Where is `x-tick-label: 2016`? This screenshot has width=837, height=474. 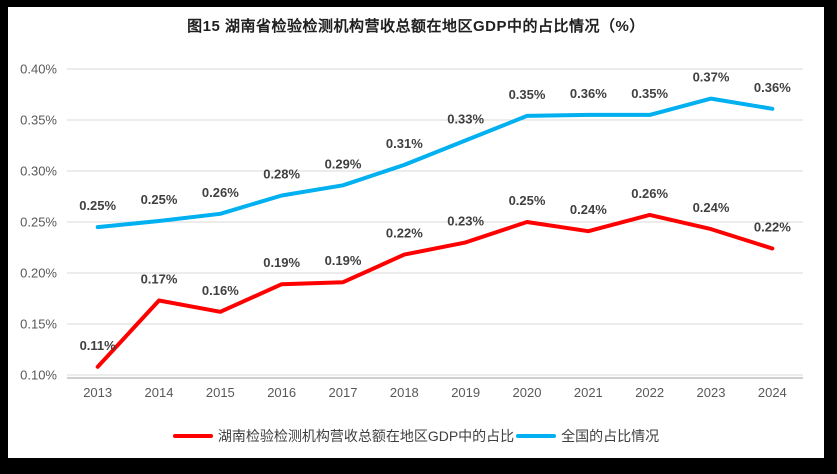 x-tick-label: 2016 is located at coordinates (281, 392).